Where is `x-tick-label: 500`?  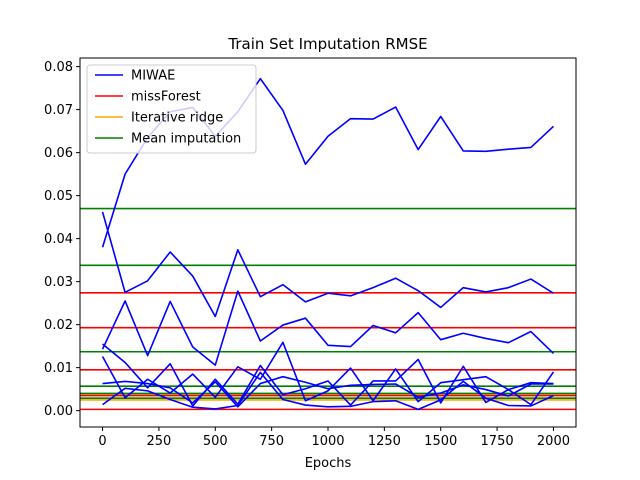 x-tick-label: 500 is located at coordinates (215, 441).